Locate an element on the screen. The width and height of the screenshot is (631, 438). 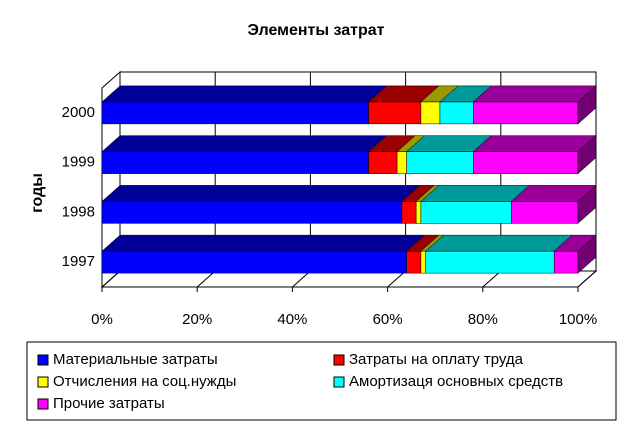
y-tick-label: 1998 is located at coordinates (78, 211).